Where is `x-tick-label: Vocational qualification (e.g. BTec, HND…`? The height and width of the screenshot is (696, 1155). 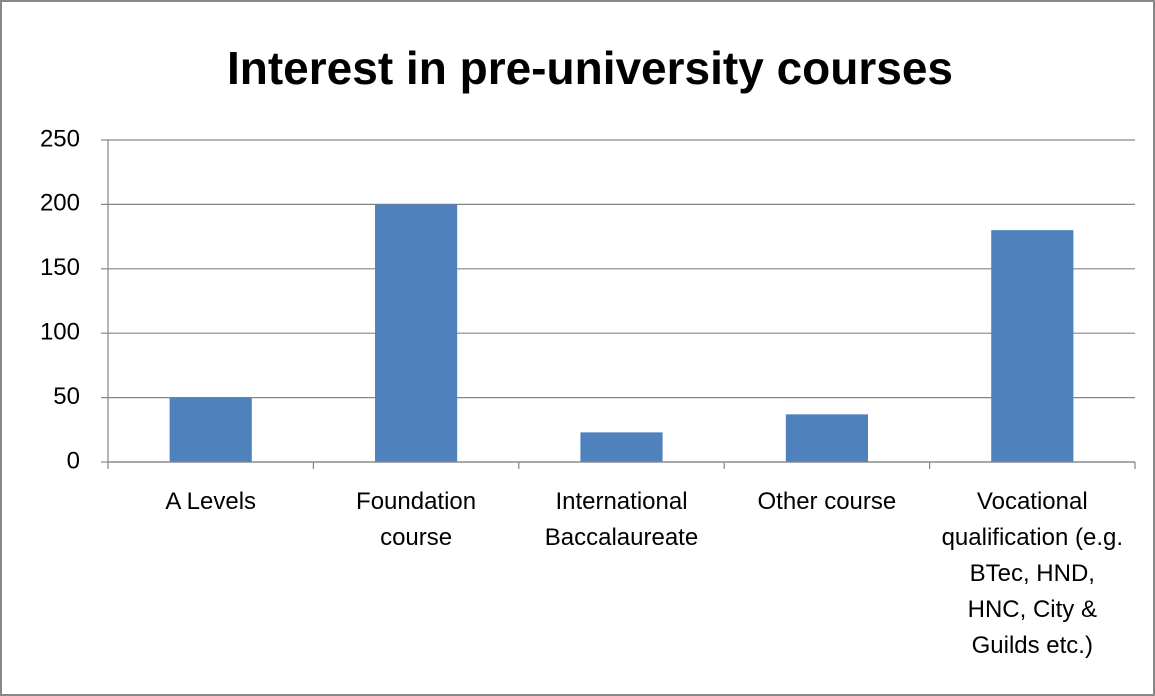 x-tick-label: Vocational qualification (e.g. BTec, HND… is located at coordinates (1032, 573).